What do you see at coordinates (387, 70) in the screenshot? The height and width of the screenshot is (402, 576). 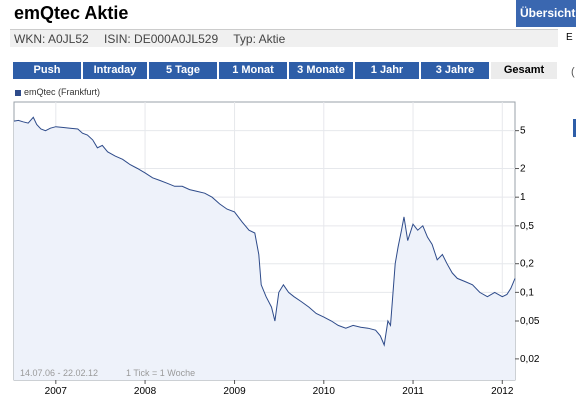 I see `tab-1-jahr: 1 Jahr` at bounding box center [387, 70].